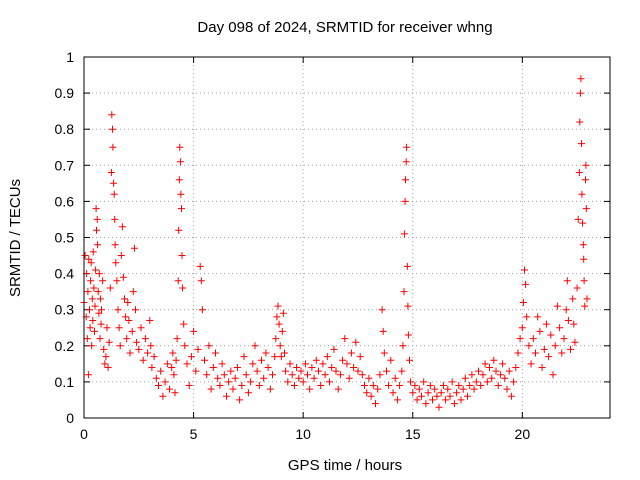 This screenshot has width=640, height=480. What do you see at coordinates (65, 310) in the screenshot?
I see `y-tick-label: 0.3` at bounding box center [65, 310].